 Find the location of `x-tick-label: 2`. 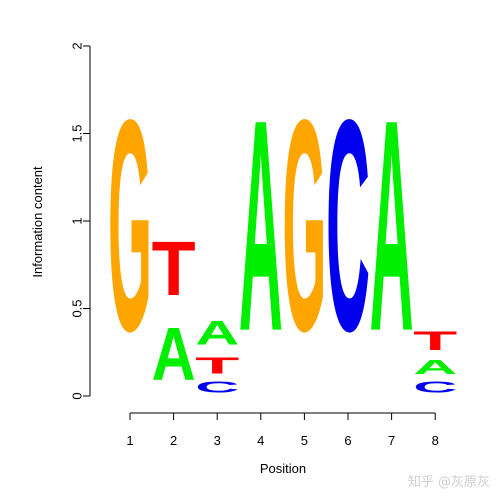

x-tick-label: 2 is located at coordinates (173, 440).